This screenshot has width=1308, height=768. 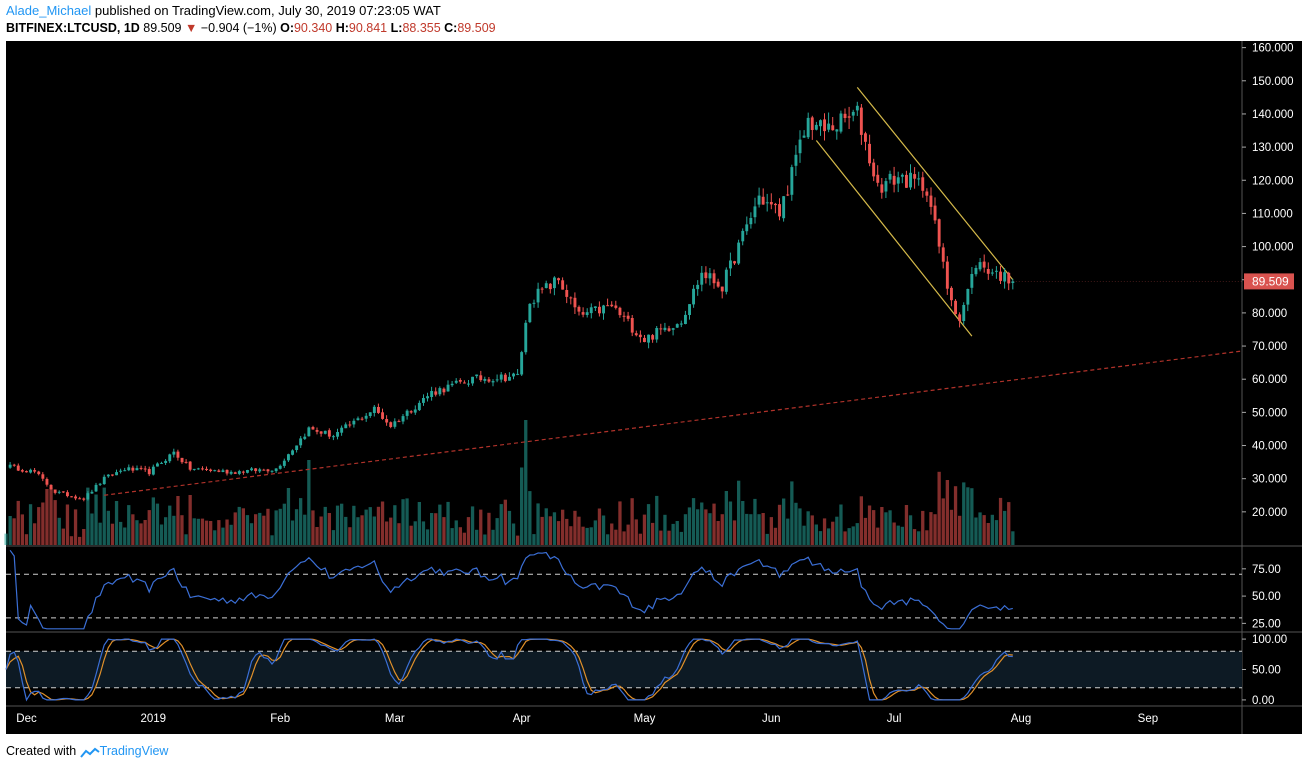 I want to click on symbol-label: BITFINEX:LTCUSD, 1D, so click(x=73, y=28).